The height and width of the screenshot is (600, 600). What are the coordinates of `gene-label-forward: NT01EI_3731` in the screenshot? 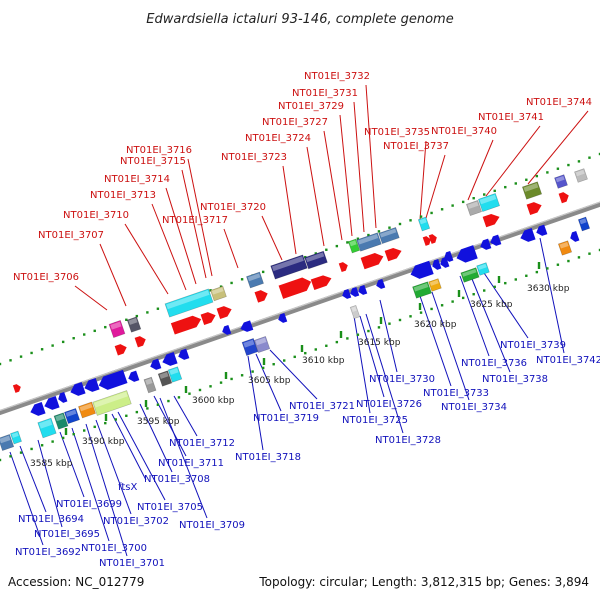 It's located at (325, 93).